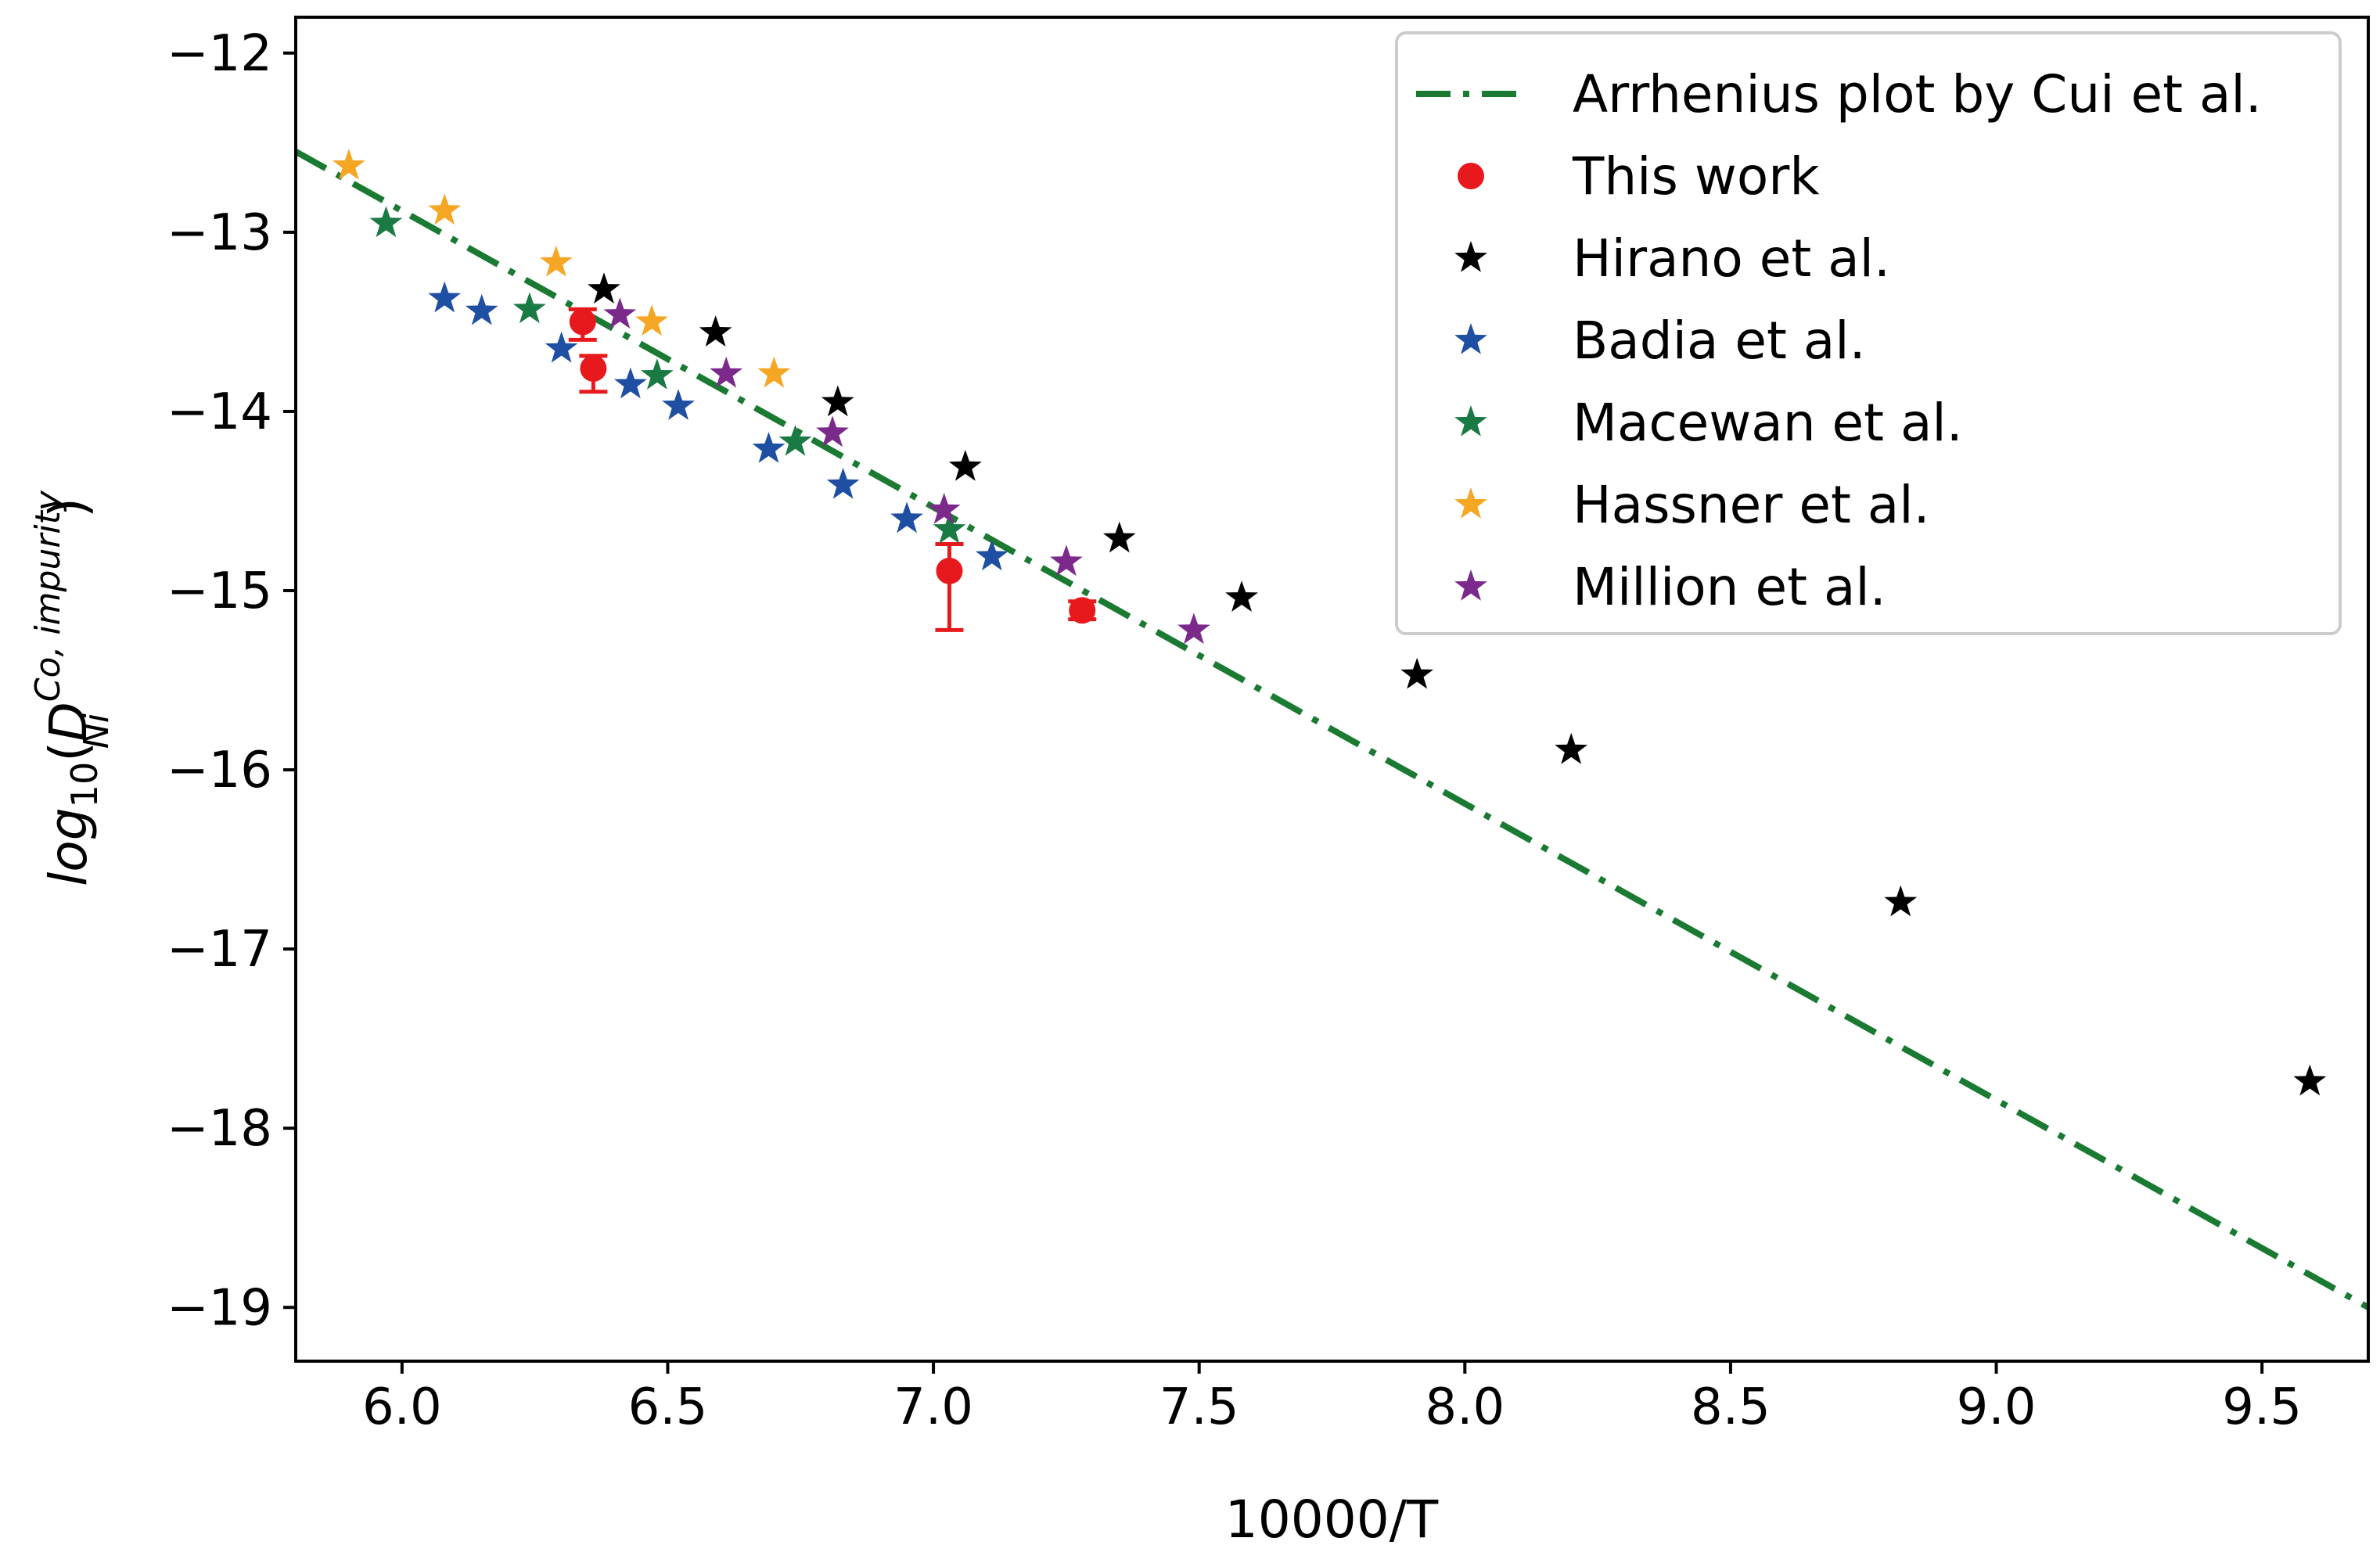 The width and height of the screenshot is (2380, 1563). Describe the element at coordinates (1719, 341) in the screenshot. I see `legend-label: Badia et al.` at that location.